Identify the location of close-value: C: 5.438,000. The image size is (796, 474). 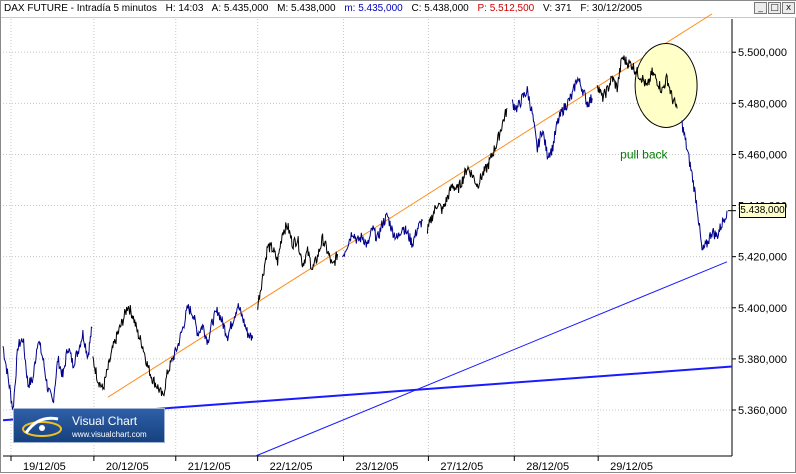
(440, 8).